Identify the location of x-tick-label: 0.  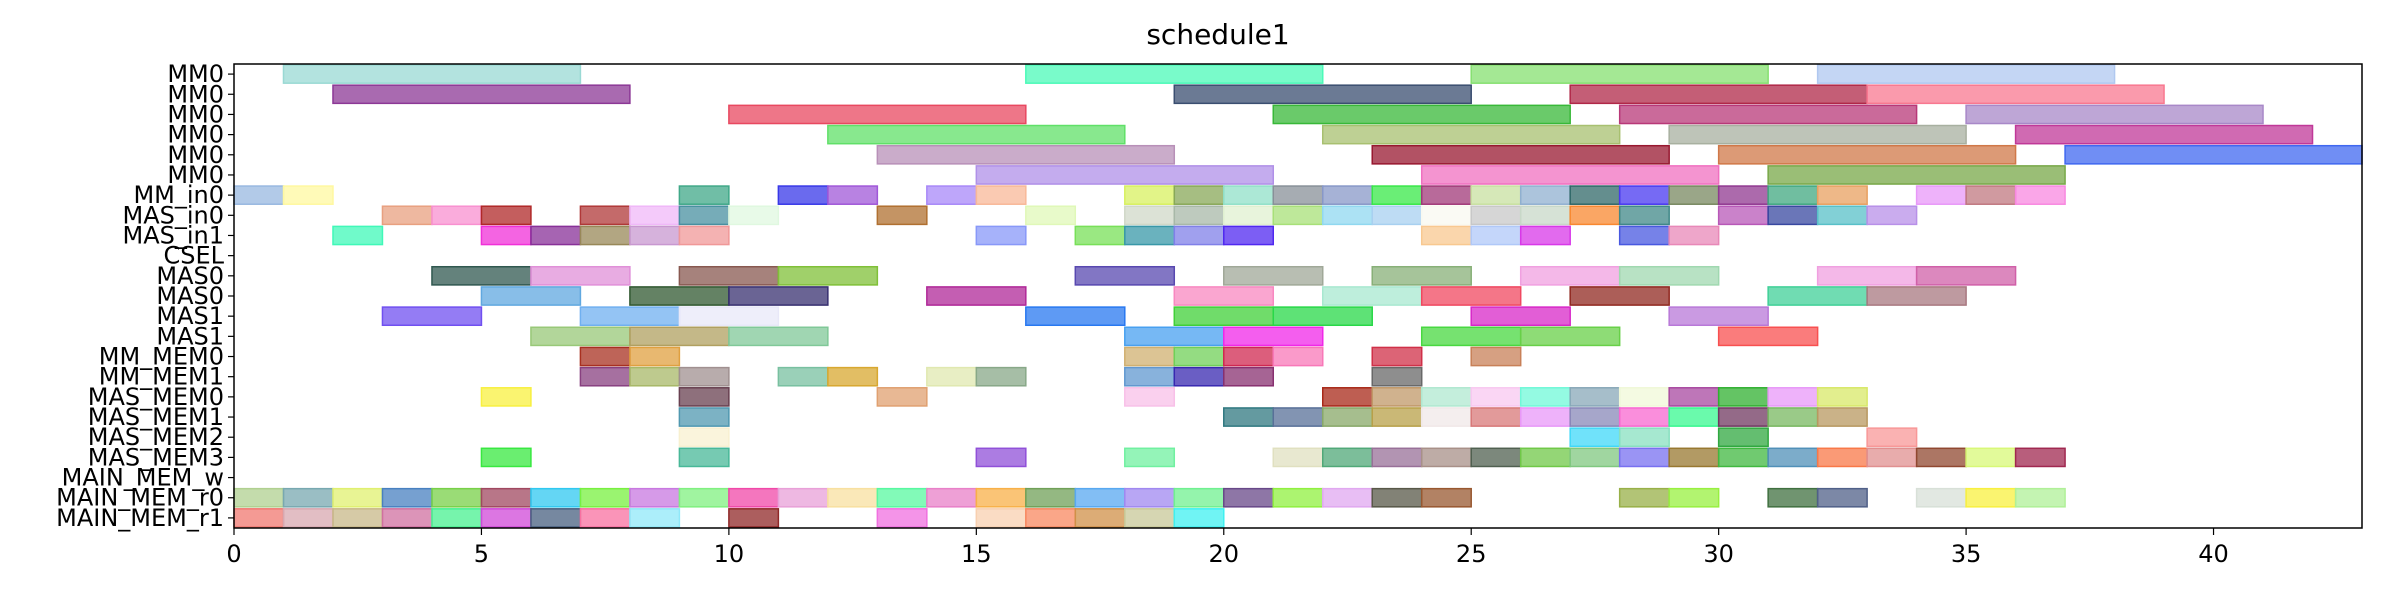
(233, 554).